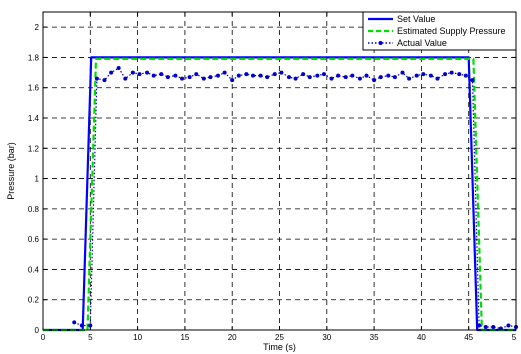 Image resolution: width=521 pixels, height=354 pixels. I want to click on x-tick-label: 20, so click(232, 337).